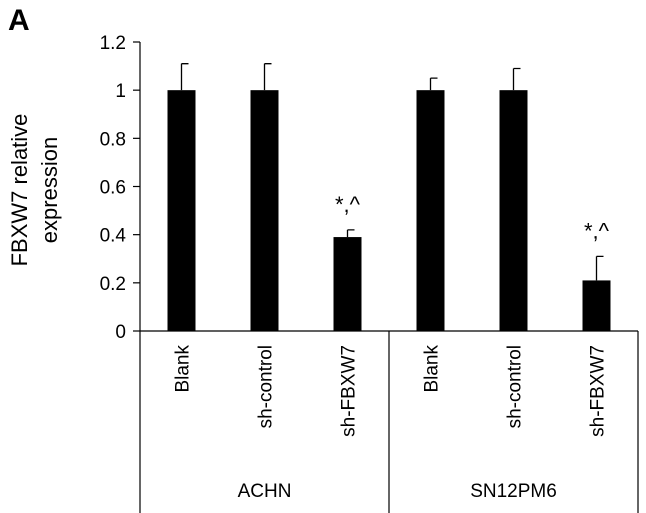  Describe the element at coordinates (113, 43) in the screenshot. I see `y-tick-label: 1.2` at that location.